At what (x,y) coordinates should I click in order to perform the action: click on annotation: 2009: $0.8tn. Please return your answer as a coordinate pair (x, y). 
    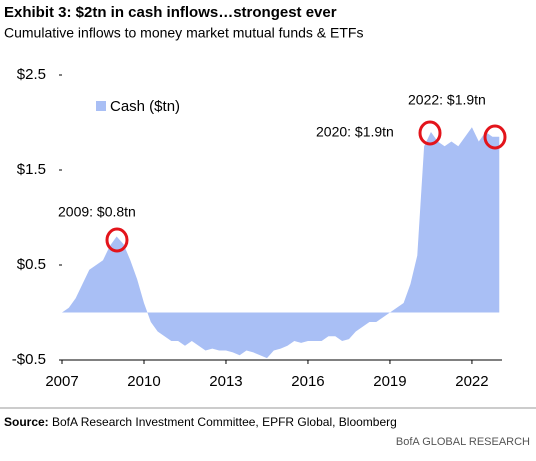
    Looking at the image, I should click on (97, 212).